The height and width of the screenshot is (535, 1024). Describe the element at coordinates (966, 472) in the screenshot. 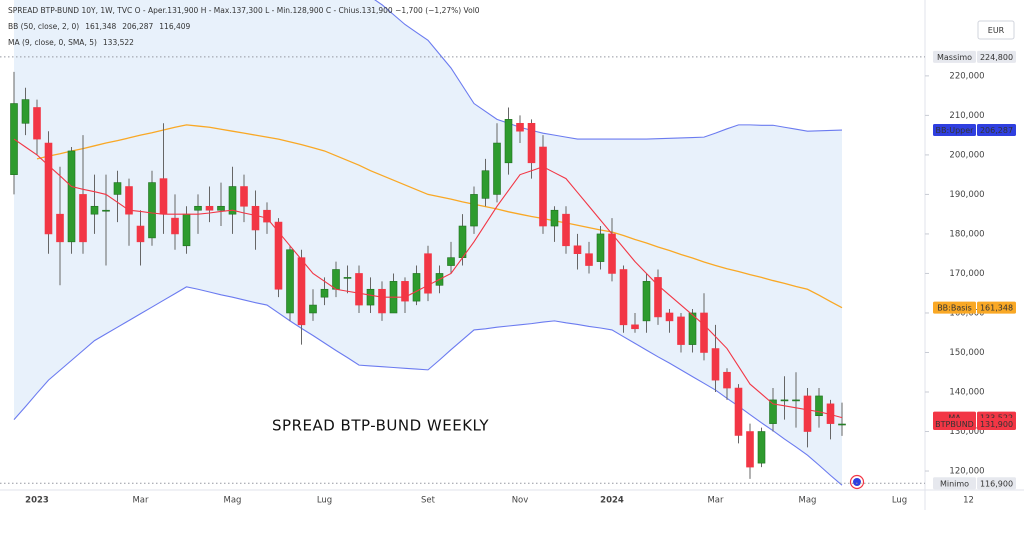

I see `y-tick-label: 120,000` at that location.